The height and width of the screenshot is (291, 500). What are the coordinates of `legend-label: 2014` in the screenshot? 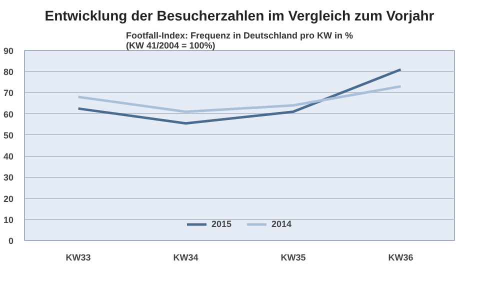 It's located at (282, 224).